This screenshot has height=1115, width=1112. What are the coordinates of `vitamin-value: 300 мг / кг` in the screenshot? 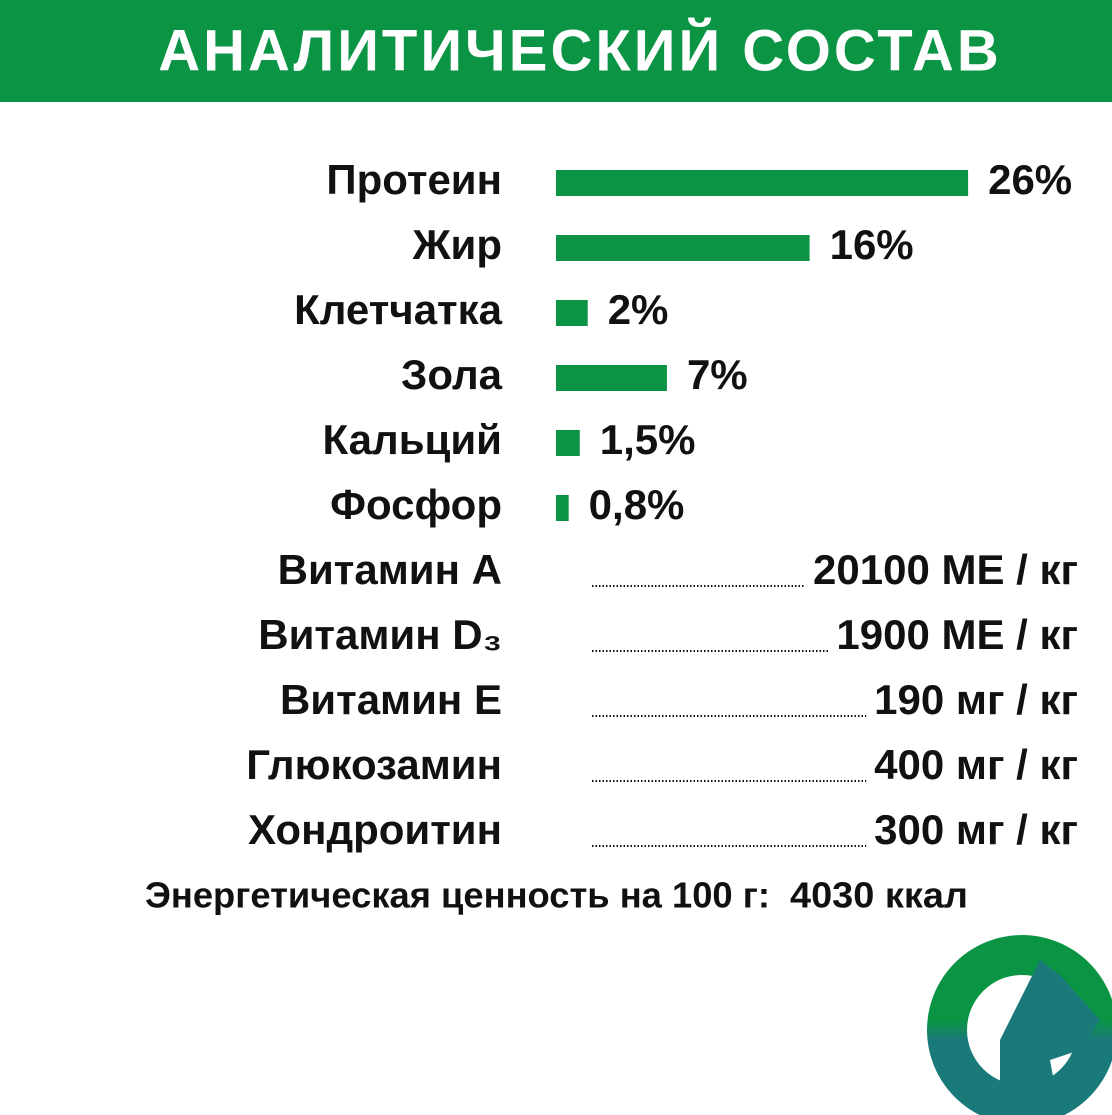 It's located at (976, 829).